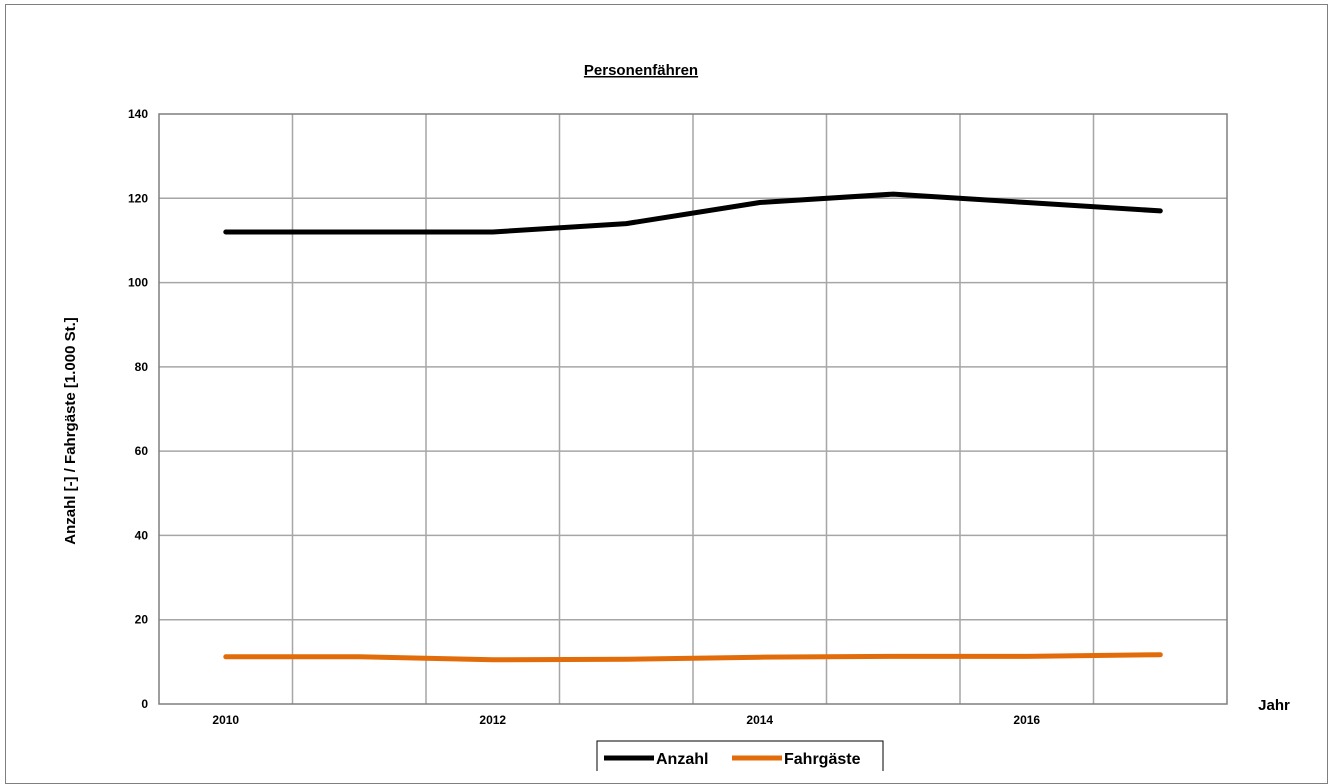 Image resolution: width=1333 pixels, height=784 pixels. Describe the element at coordinates (138, 409) in the screenshot. I see `y-axis-ticks: 0 20 40 60 80 100 120 140` at that location.